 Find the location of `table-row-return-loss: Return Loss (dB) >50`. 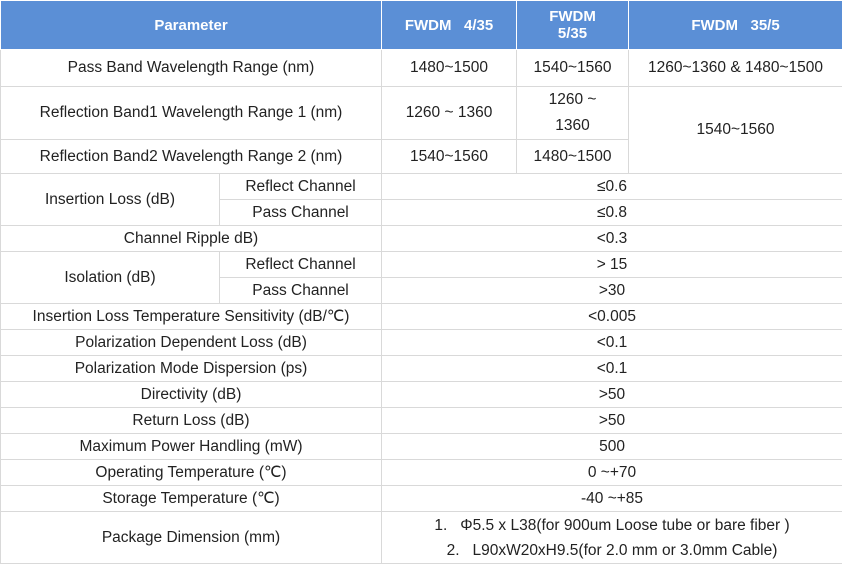

table-row-return-loss: Return Loss (dB) >50 is located at coordinates (421, 420).